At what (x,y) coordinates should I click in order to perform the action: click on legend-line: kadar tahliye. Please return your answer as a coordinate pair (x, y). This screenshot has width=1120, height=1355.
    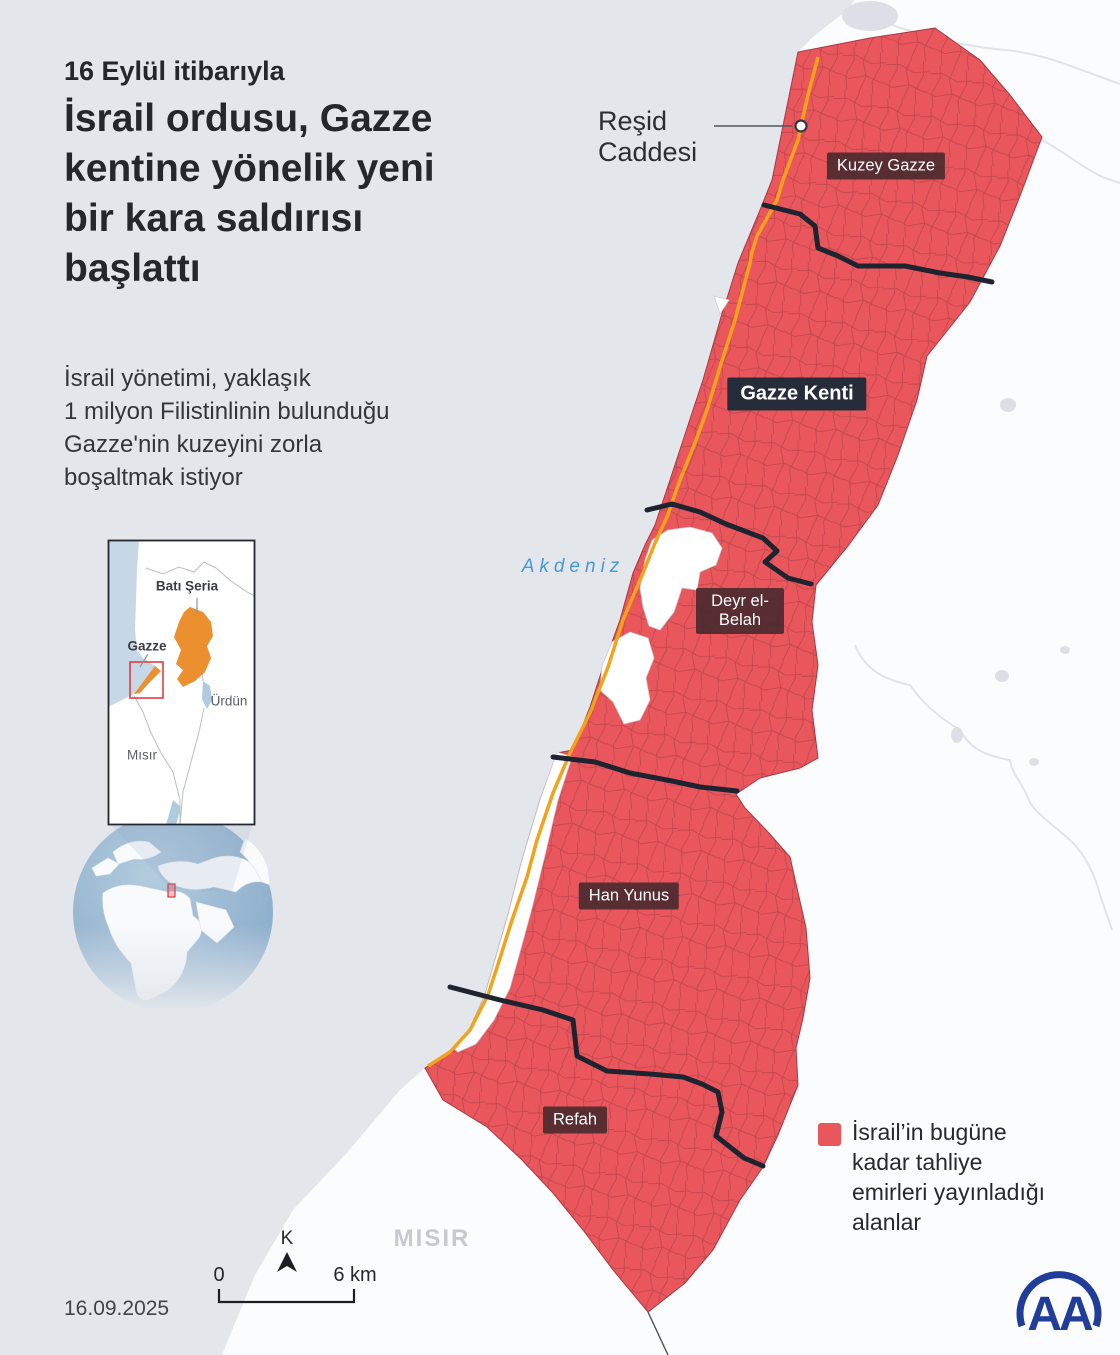
    Looking at the image, I should click on (917, 1162).